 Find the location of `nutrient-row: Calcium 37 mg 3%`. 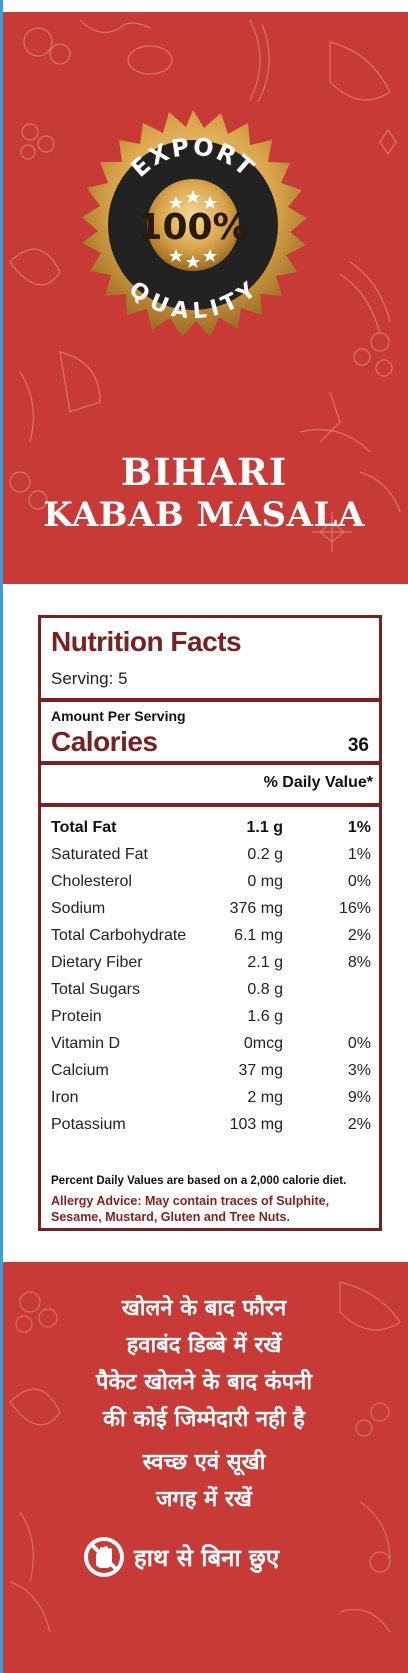

nutrient-row: Calcium 37 mg 3% is located at coordinates (213, 1075).